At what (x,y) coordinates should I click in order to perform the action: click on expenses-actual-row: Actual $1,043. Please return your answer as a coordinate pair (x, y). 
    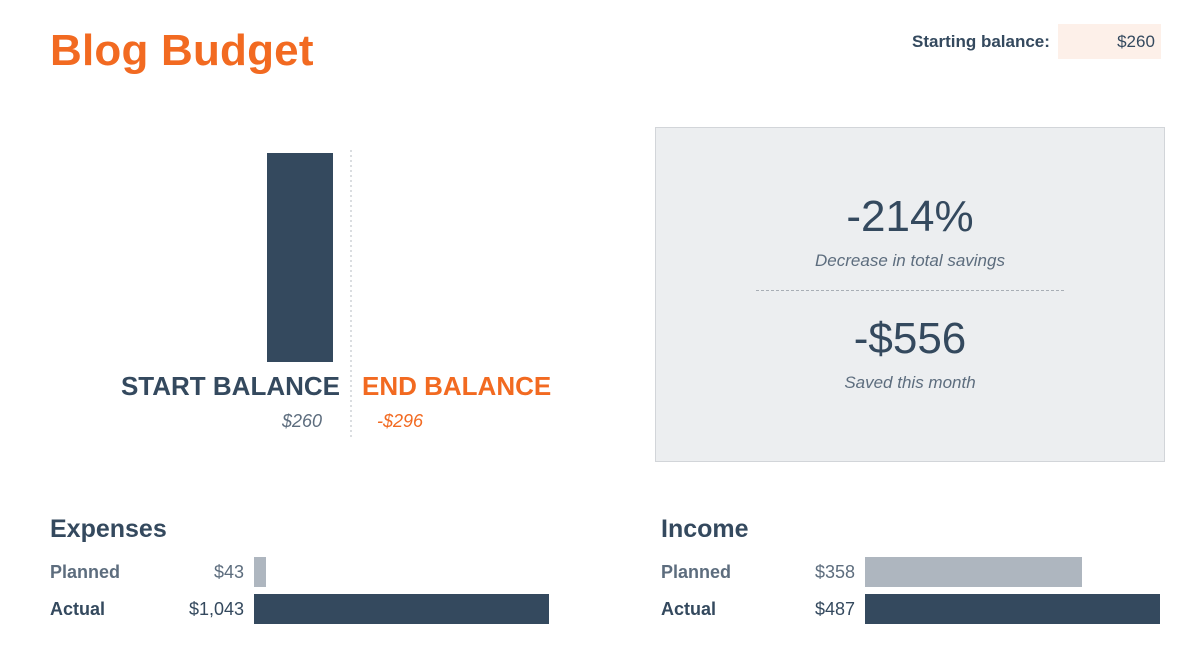
    Looking at the image, I should click on (300, 609).